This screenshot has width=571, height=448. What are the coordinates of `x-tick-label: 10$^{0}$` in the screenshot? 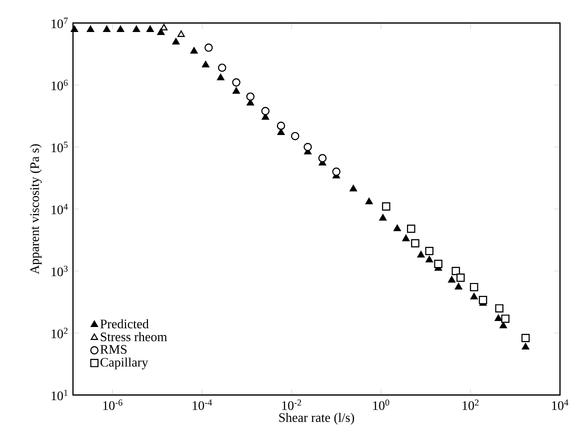 It's located at (381, 405).